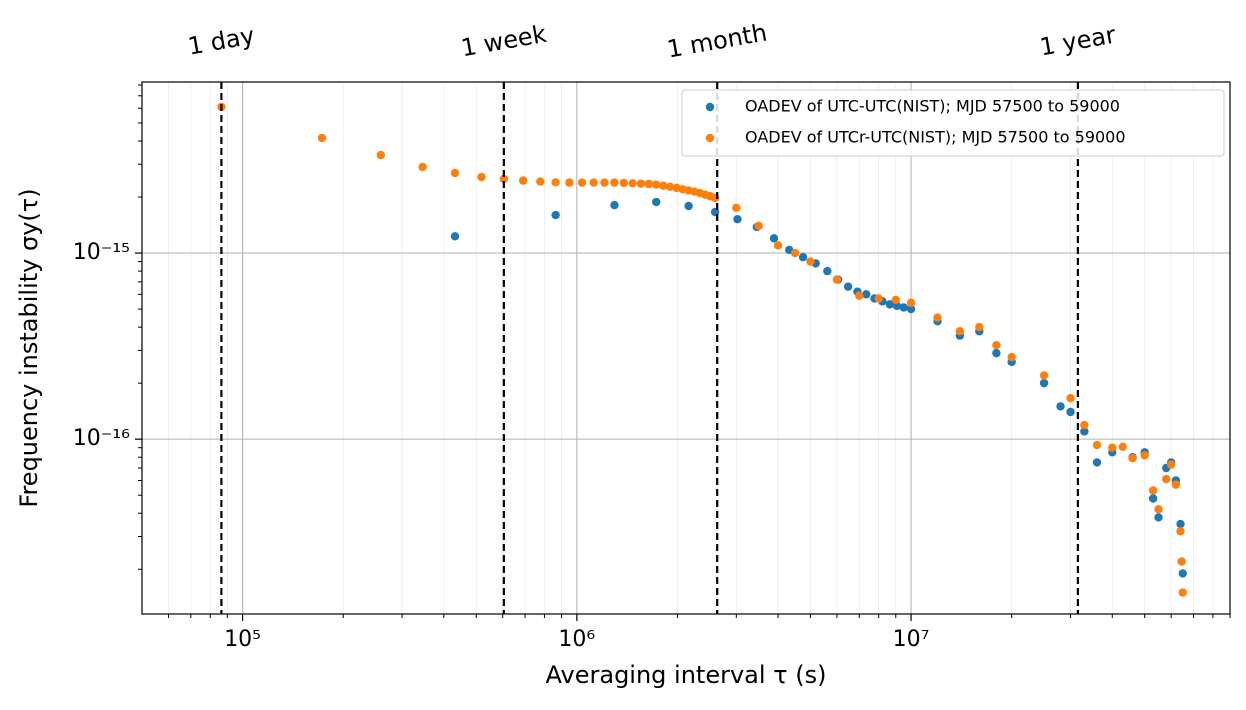 The image size is (1246, 710). Describe the element at coordinates (242, 639) in the screenshot. I see `x-tick-label: 10⁵` at that location.